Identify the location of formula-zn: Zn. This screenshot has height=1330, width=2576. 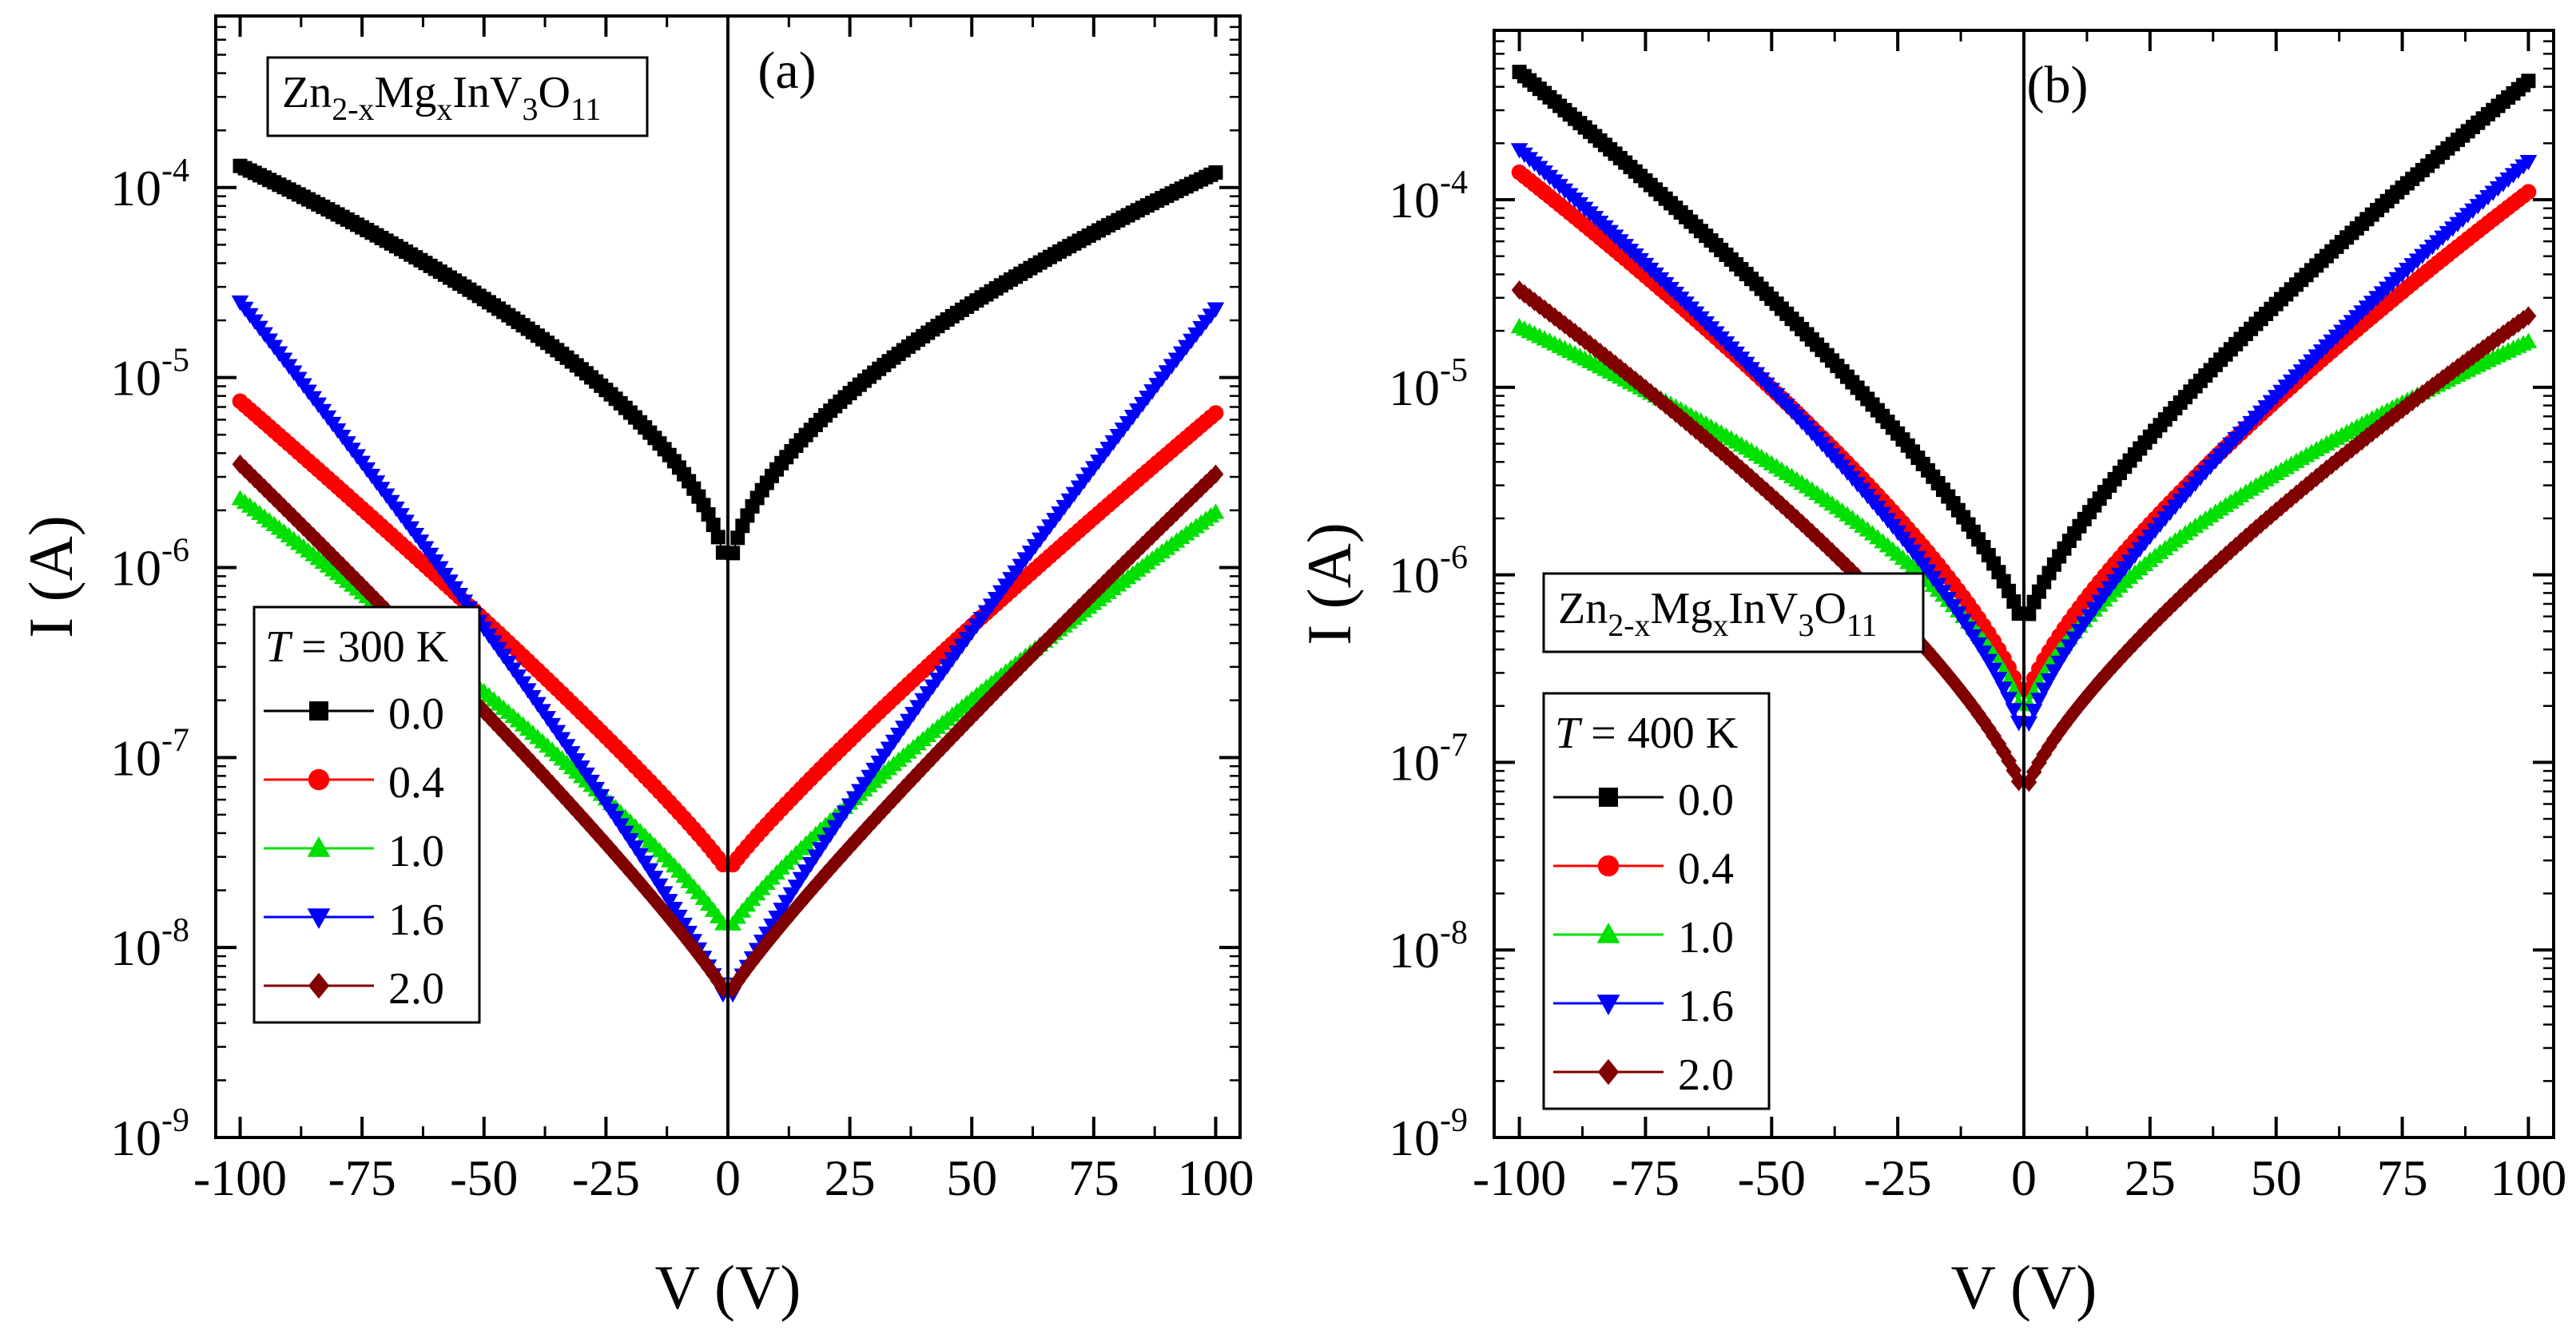
(1583, 608).